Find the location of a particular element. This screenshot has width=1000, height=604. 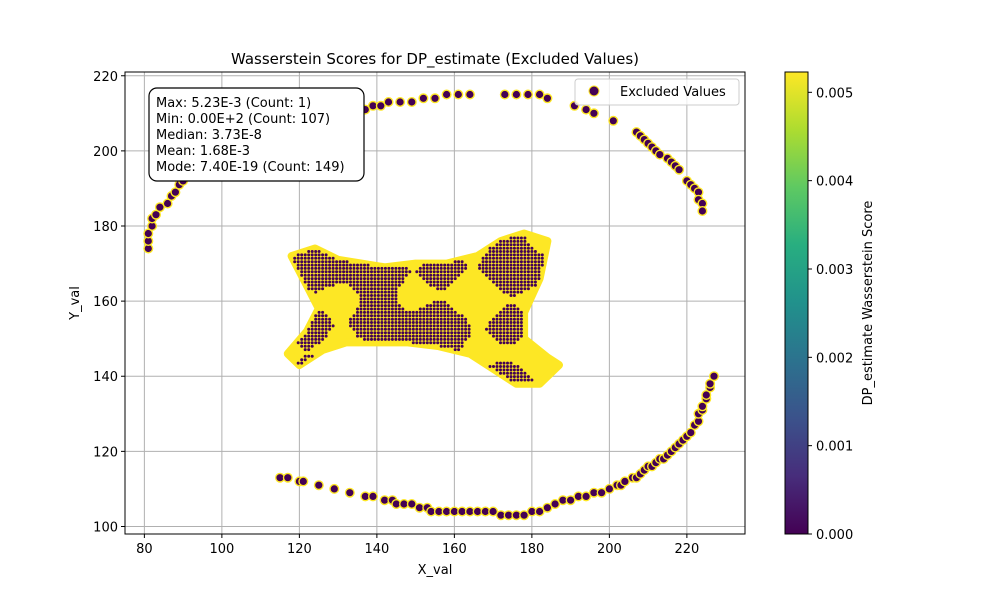

y-axis-label: Y_val is located at coordinates (75, 303).